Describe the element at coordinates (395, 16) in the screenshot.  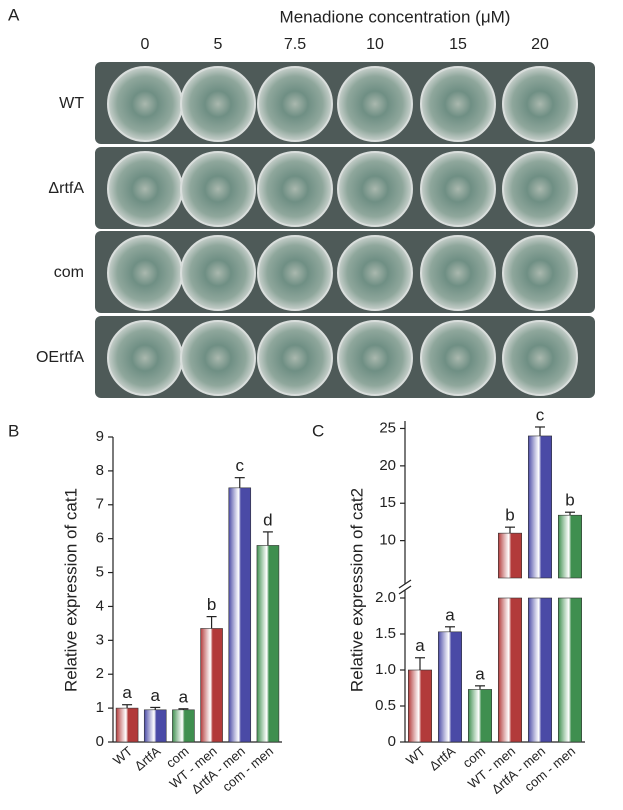
I see `panel-a-title: Menadione concentration (μM)` at that location.